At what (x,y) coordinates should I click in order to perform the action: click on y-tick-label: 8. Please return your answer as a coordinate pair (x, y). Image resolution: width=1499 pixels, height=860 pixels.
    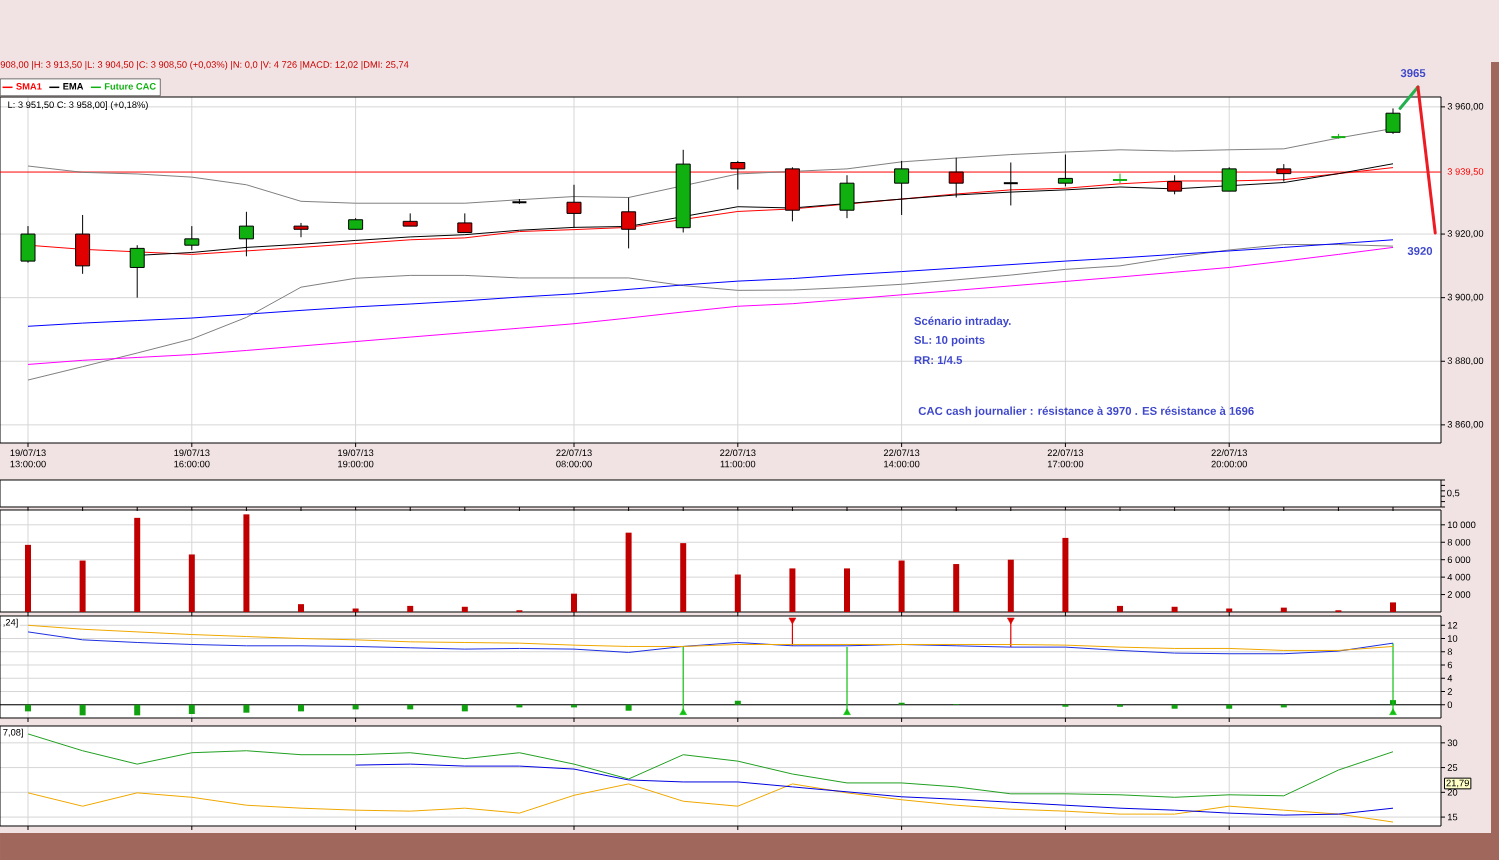
    Looking at the image, I should click on (1450, 652).